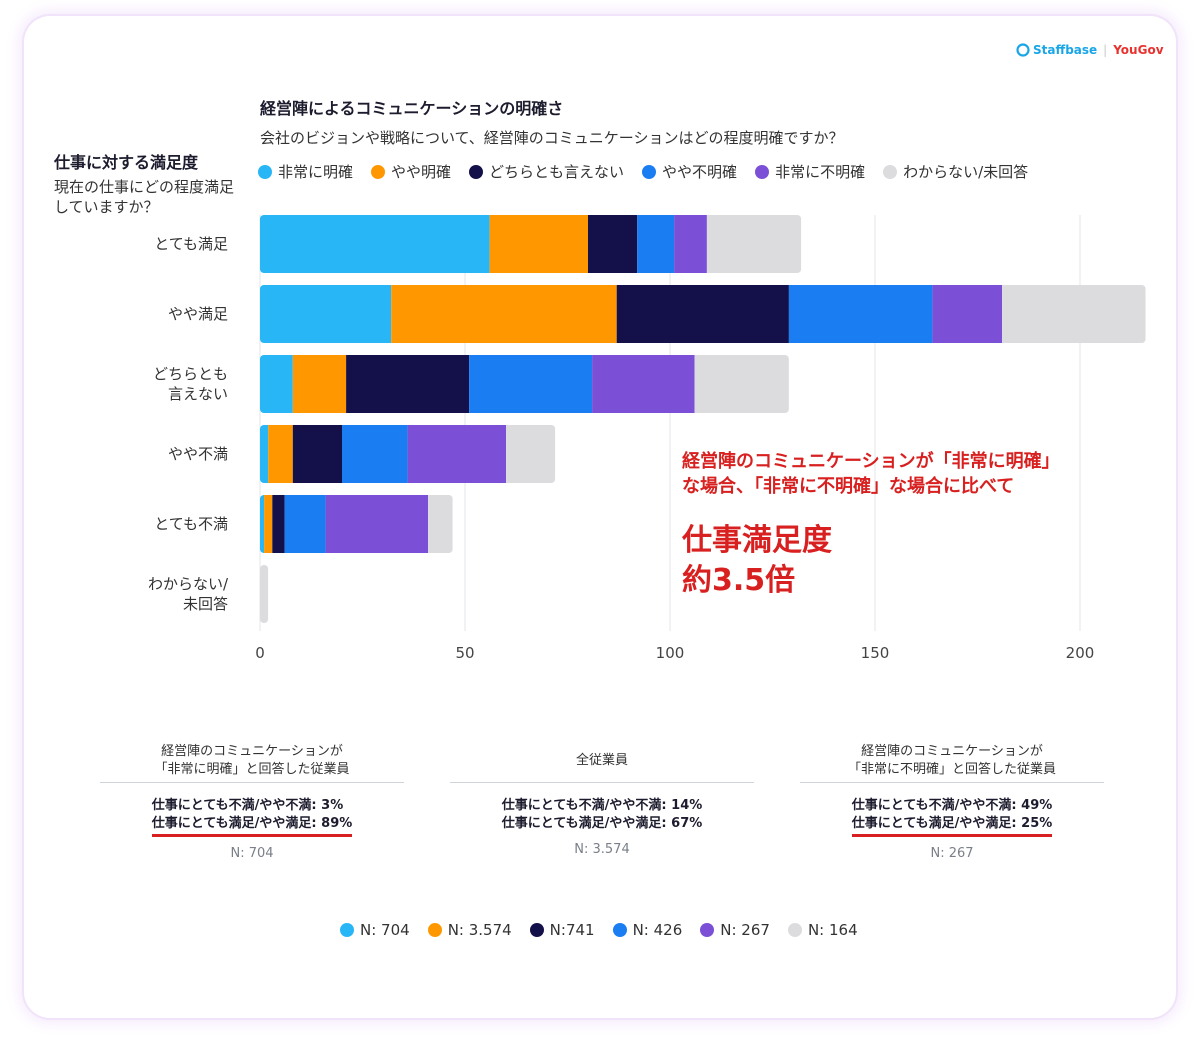 This screenshot has width=1200, height=1040. What do you see at coordinates (832, 930) in the screenshot?
I see `n-legend-label: N: 164` at bounding box center [832, 930].